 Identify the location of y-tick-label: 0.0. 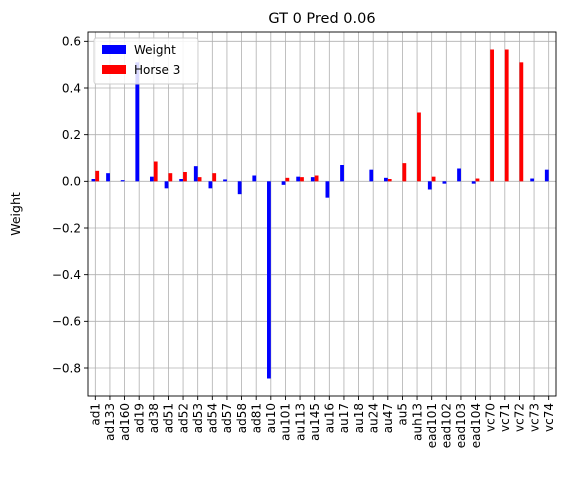
(71, 182).